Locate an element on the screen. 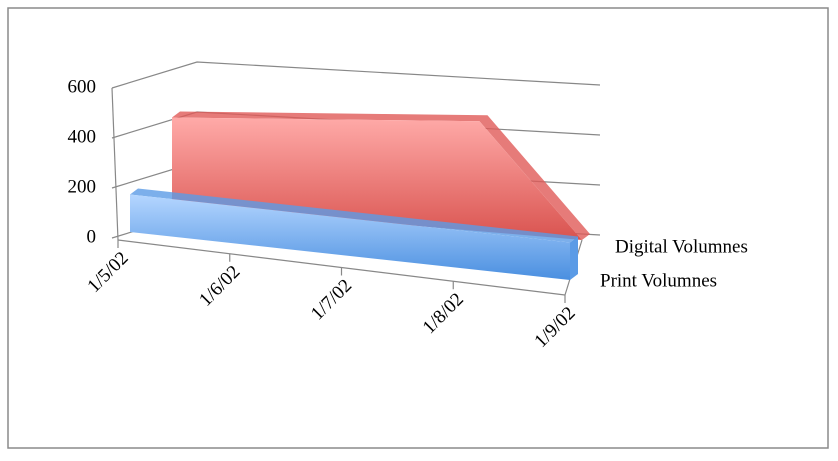  area is located at coordinates (350, 237).